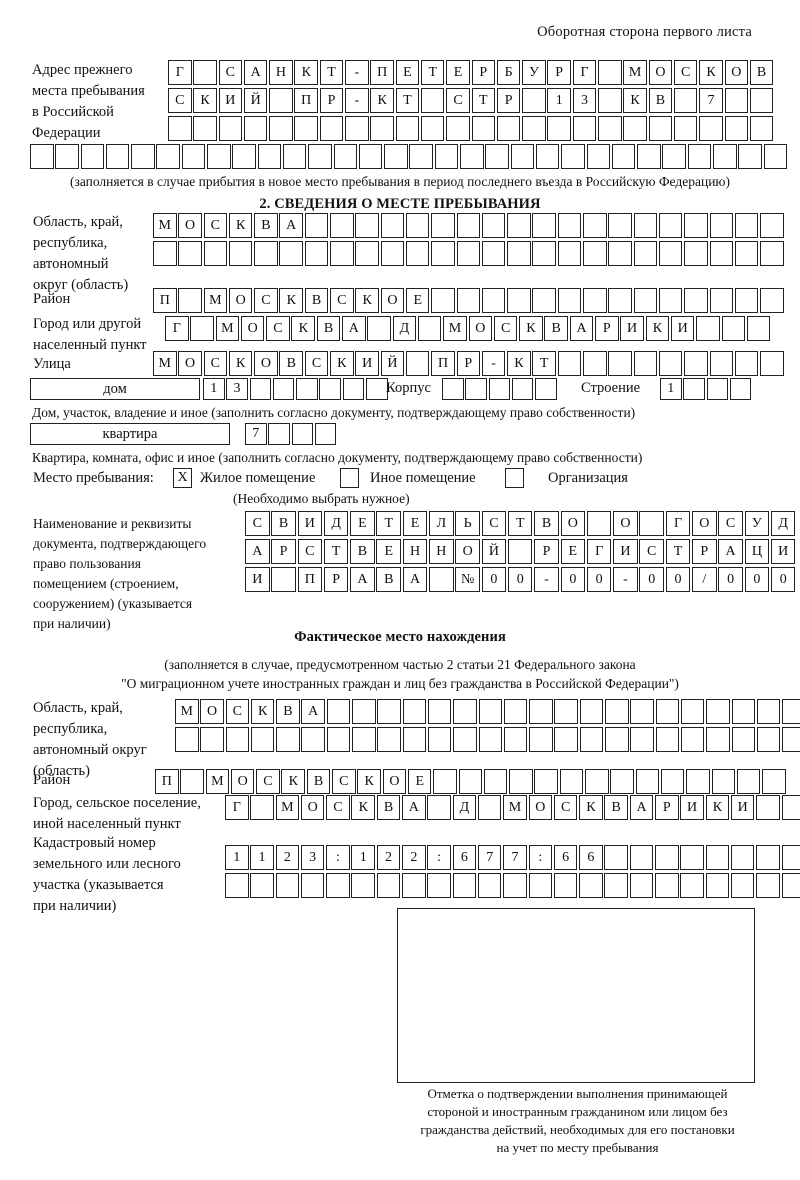  I want to click on char-cell: 0, so click(730, 579).